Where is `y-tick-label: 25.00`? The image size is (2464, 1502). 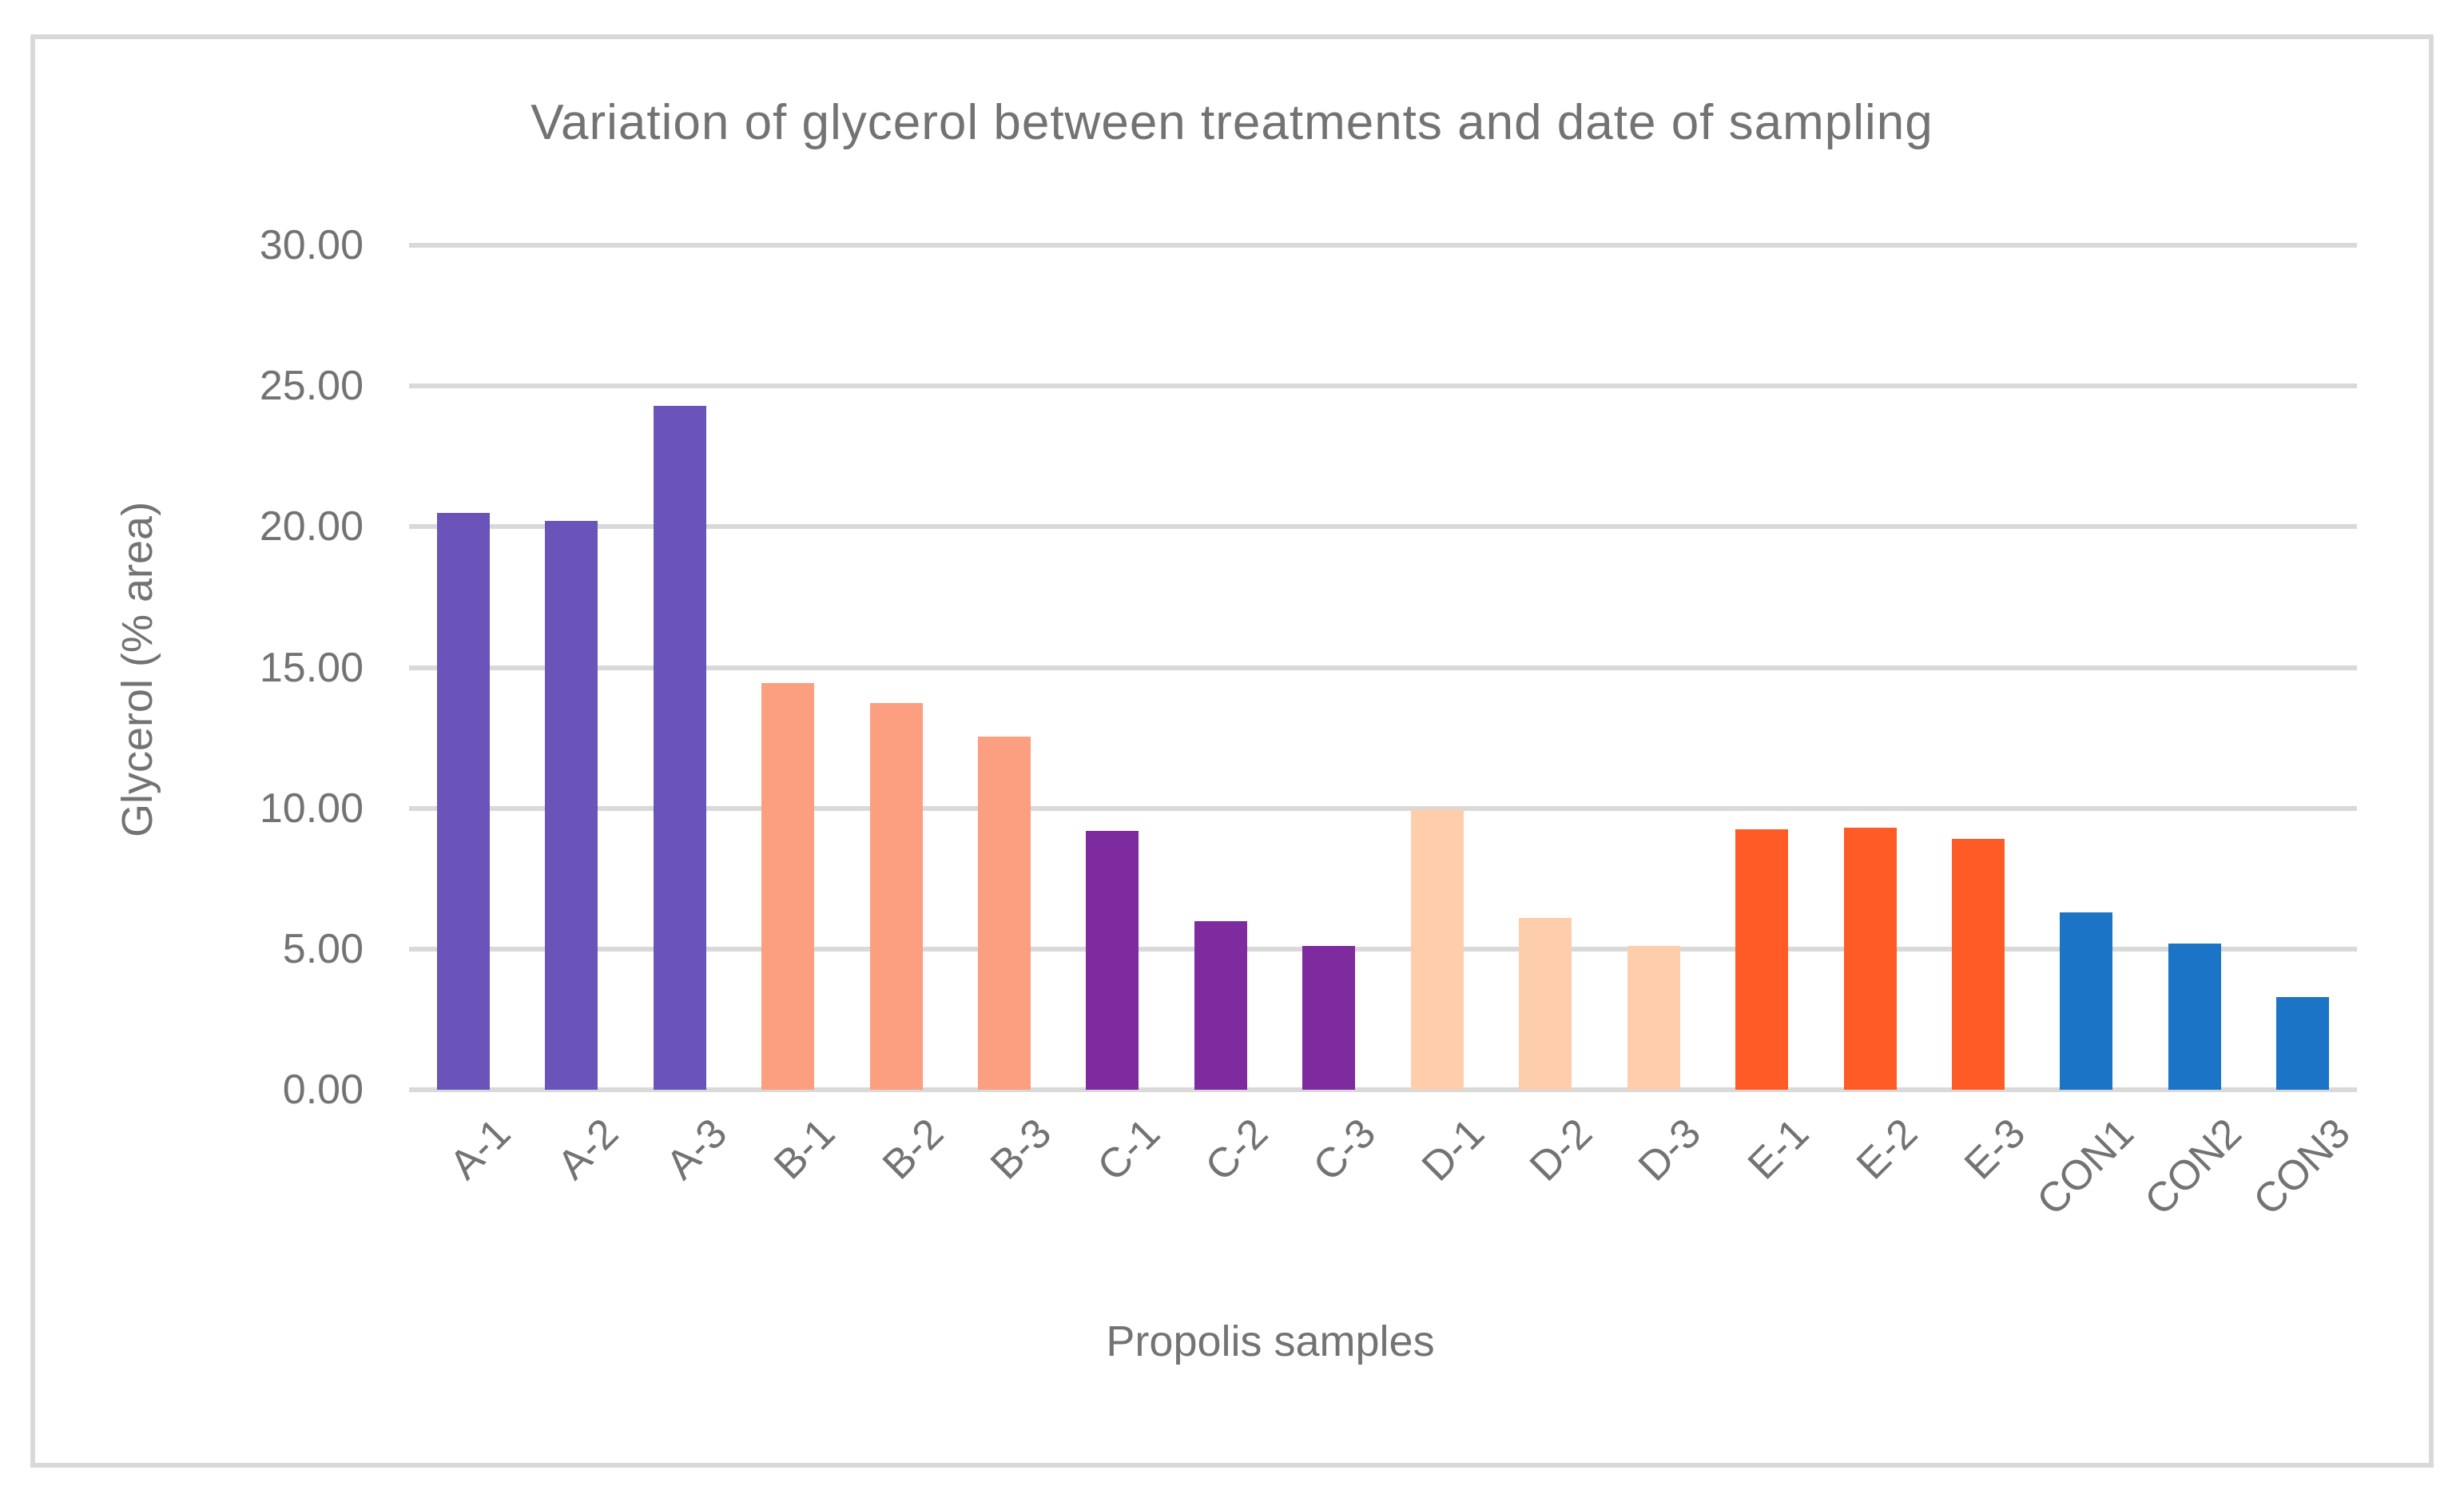 y-tick-label: 25.00 is located at coordinates (311, 386).